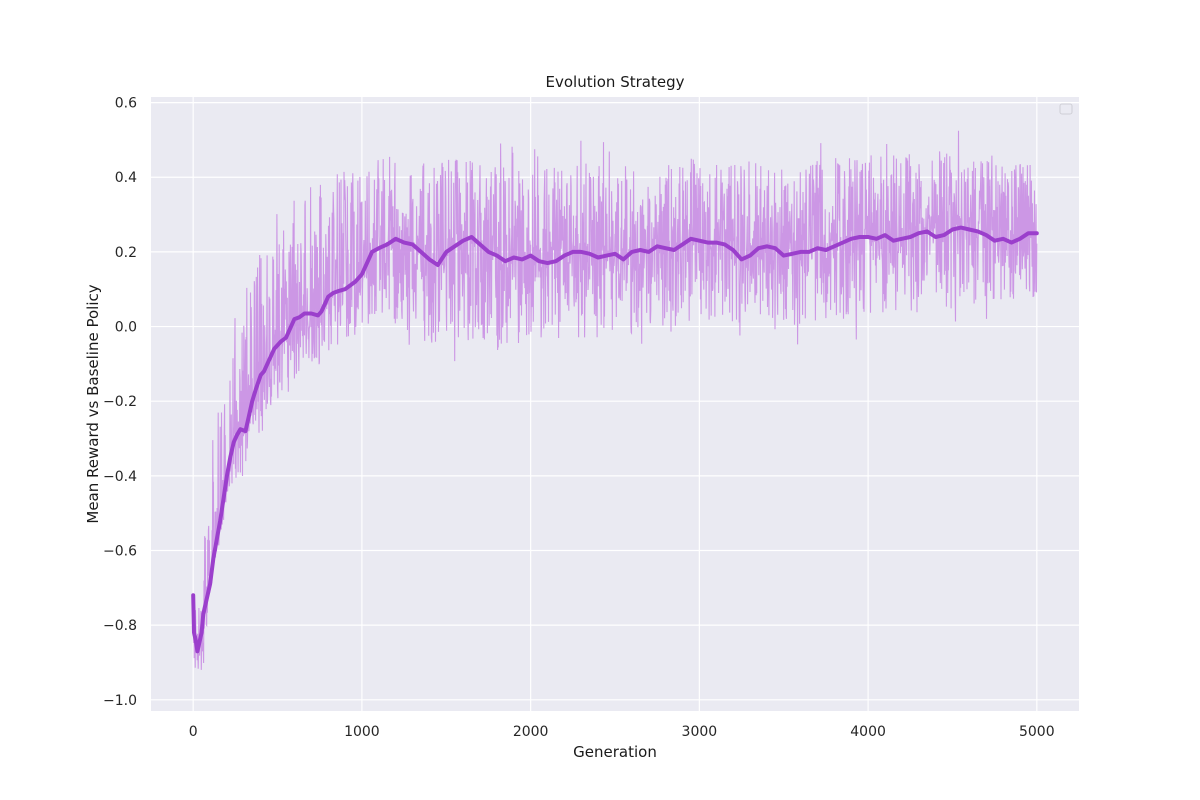  What do you see at coordinates (531, 732) in the screenshot?
I see `x-tick-label: 2000` at bounding box center [531, 732].